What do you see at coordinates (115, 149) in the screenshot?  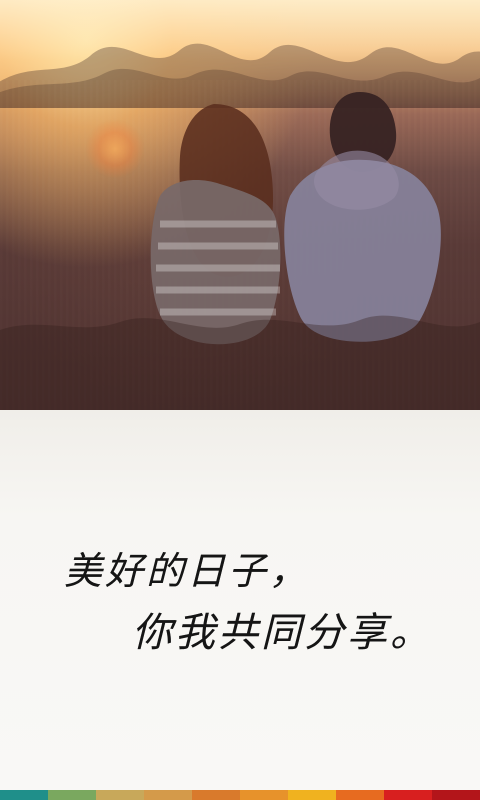 I see `lens-flare` at bounding box center [115, 149].